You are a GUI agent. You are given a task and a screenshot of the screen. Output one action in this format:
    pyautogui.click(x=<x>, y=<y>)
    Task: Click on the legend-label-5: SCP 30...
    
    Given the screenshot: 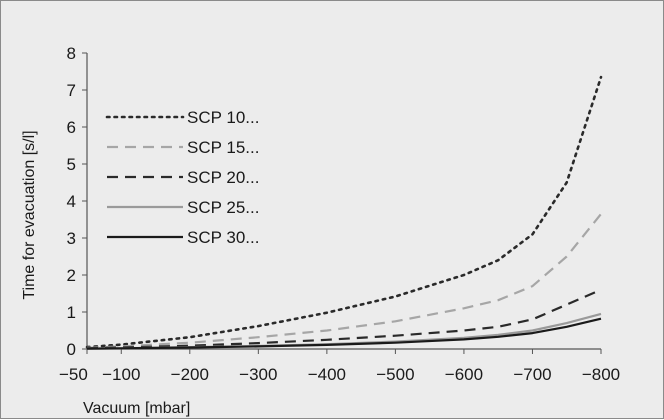 What is the action you would take?
    pyautogui.click(x=223, y=237)
    